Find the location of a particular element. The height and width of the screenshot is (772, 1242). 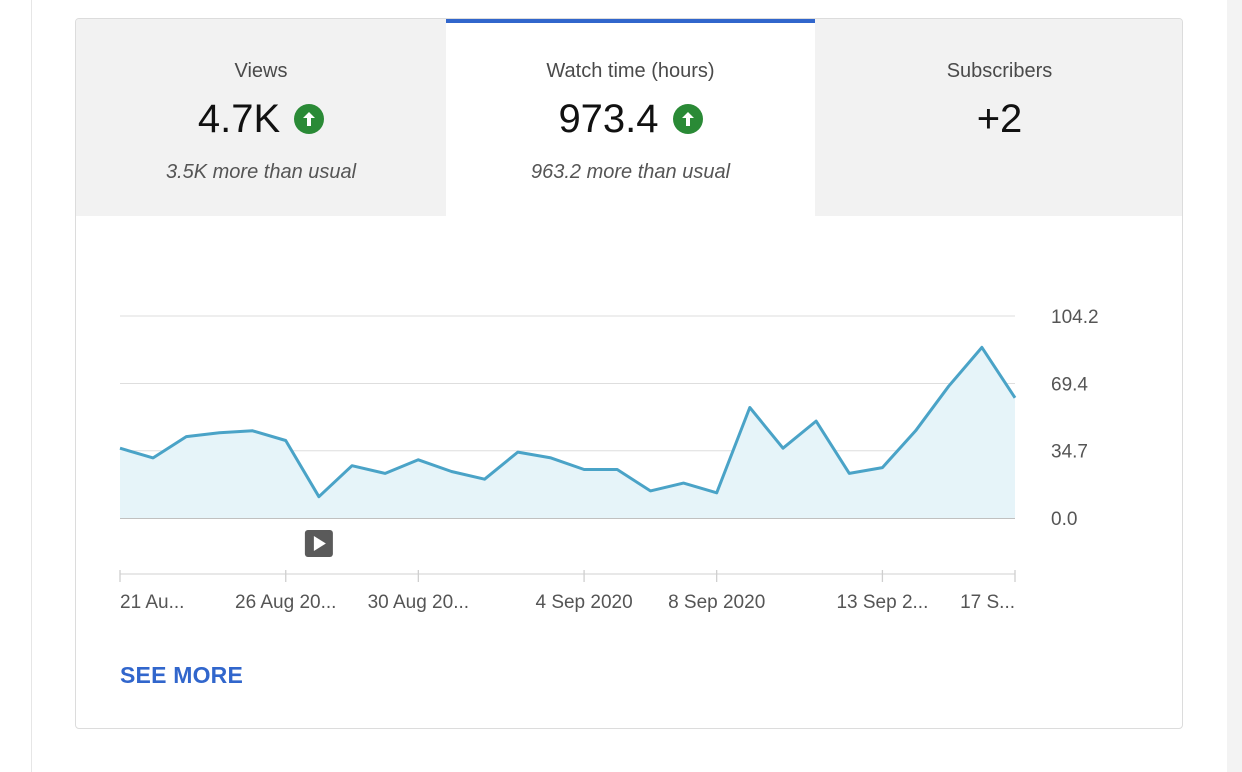

x-tick-label: 8 Sep 2020 is located at coordinates (716, 602).